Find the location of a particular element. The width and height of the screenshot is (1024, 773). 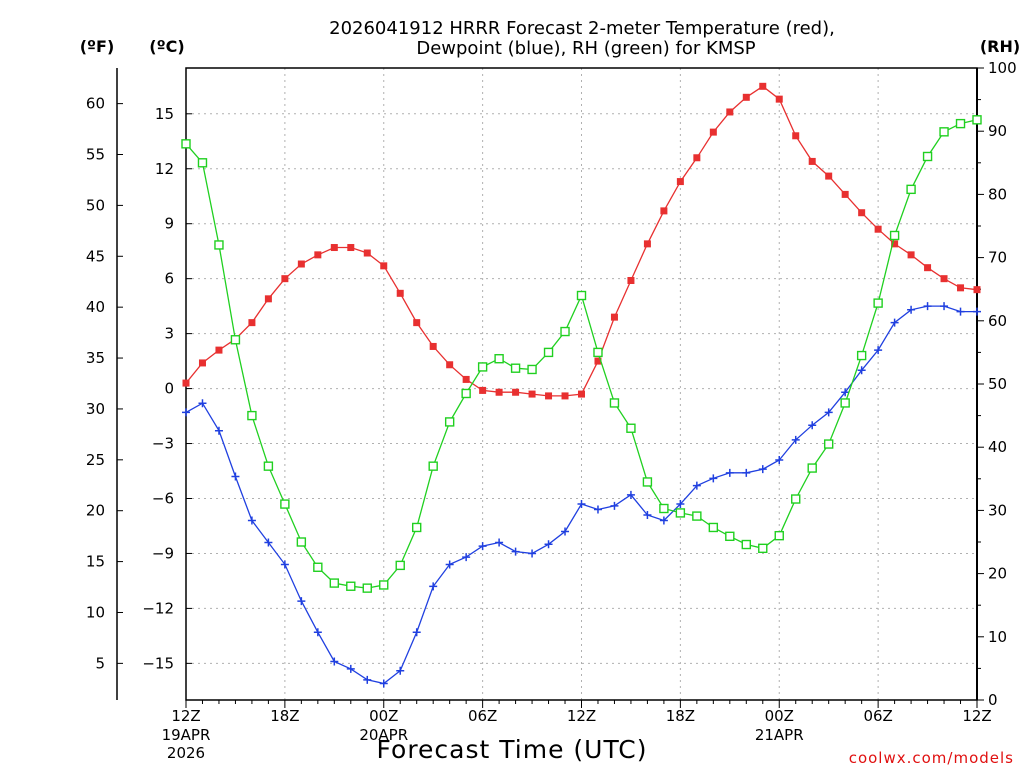

fahrenheit-tick-label: 45 is located at coordinates (95, 256).